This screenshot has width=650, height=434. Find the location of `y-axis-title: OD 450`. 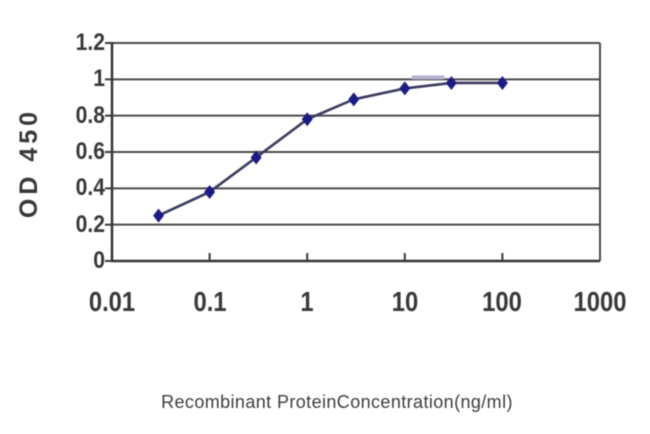

y-axis-title: OD 450 is located at coordinates (29, 163).